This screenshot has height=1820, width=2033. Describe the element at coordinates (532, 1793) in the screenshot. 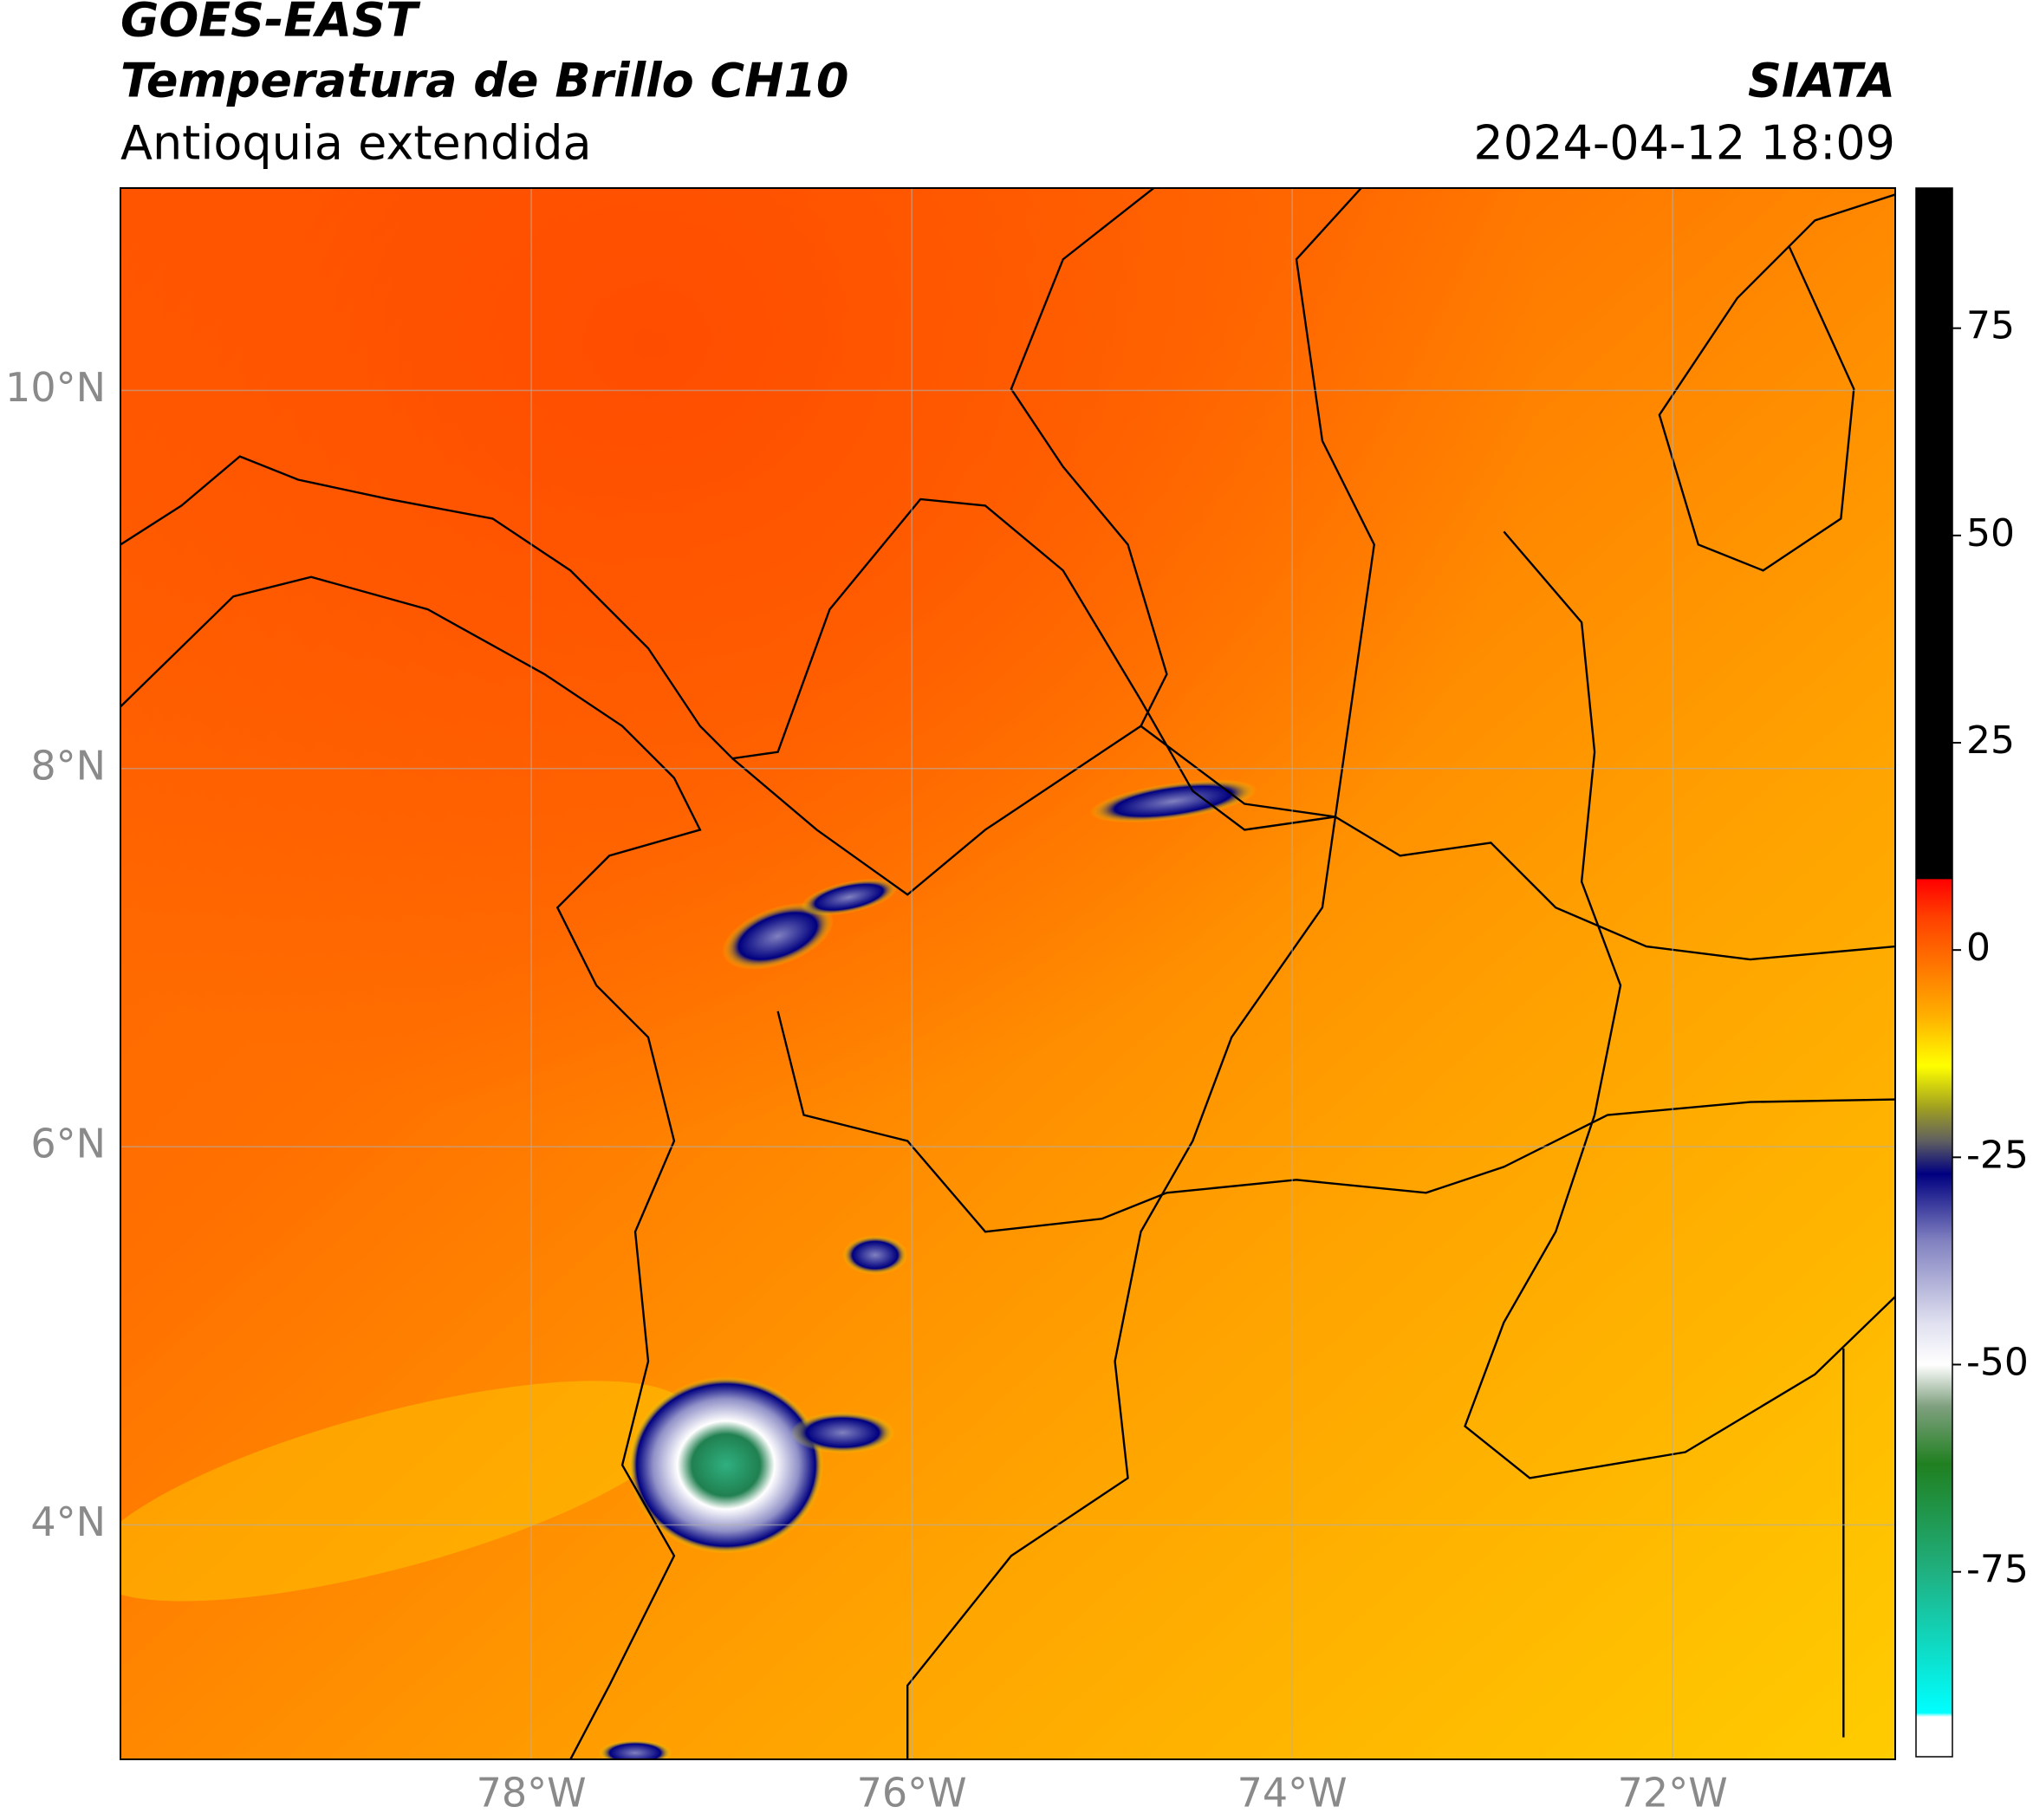

I see `x-tick-label: 78°W` at that location.